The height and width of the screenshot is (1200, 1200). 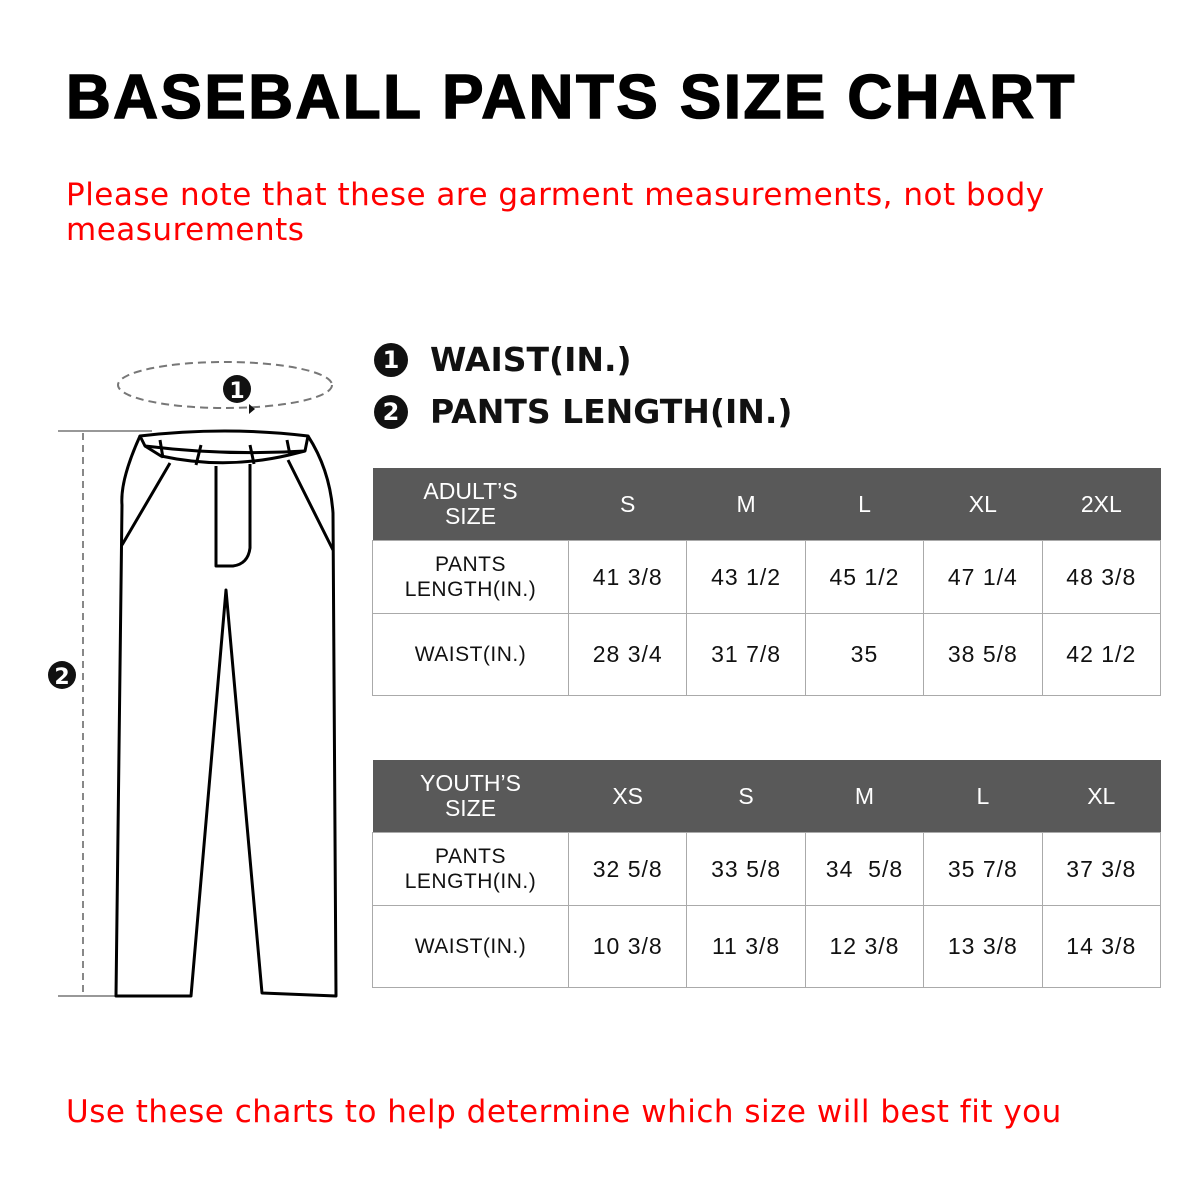 What do you see at coordinates (1101, 654) in the screenshot?
I see `table-cell: 42 1/2` at bounding box center [1101, 654].